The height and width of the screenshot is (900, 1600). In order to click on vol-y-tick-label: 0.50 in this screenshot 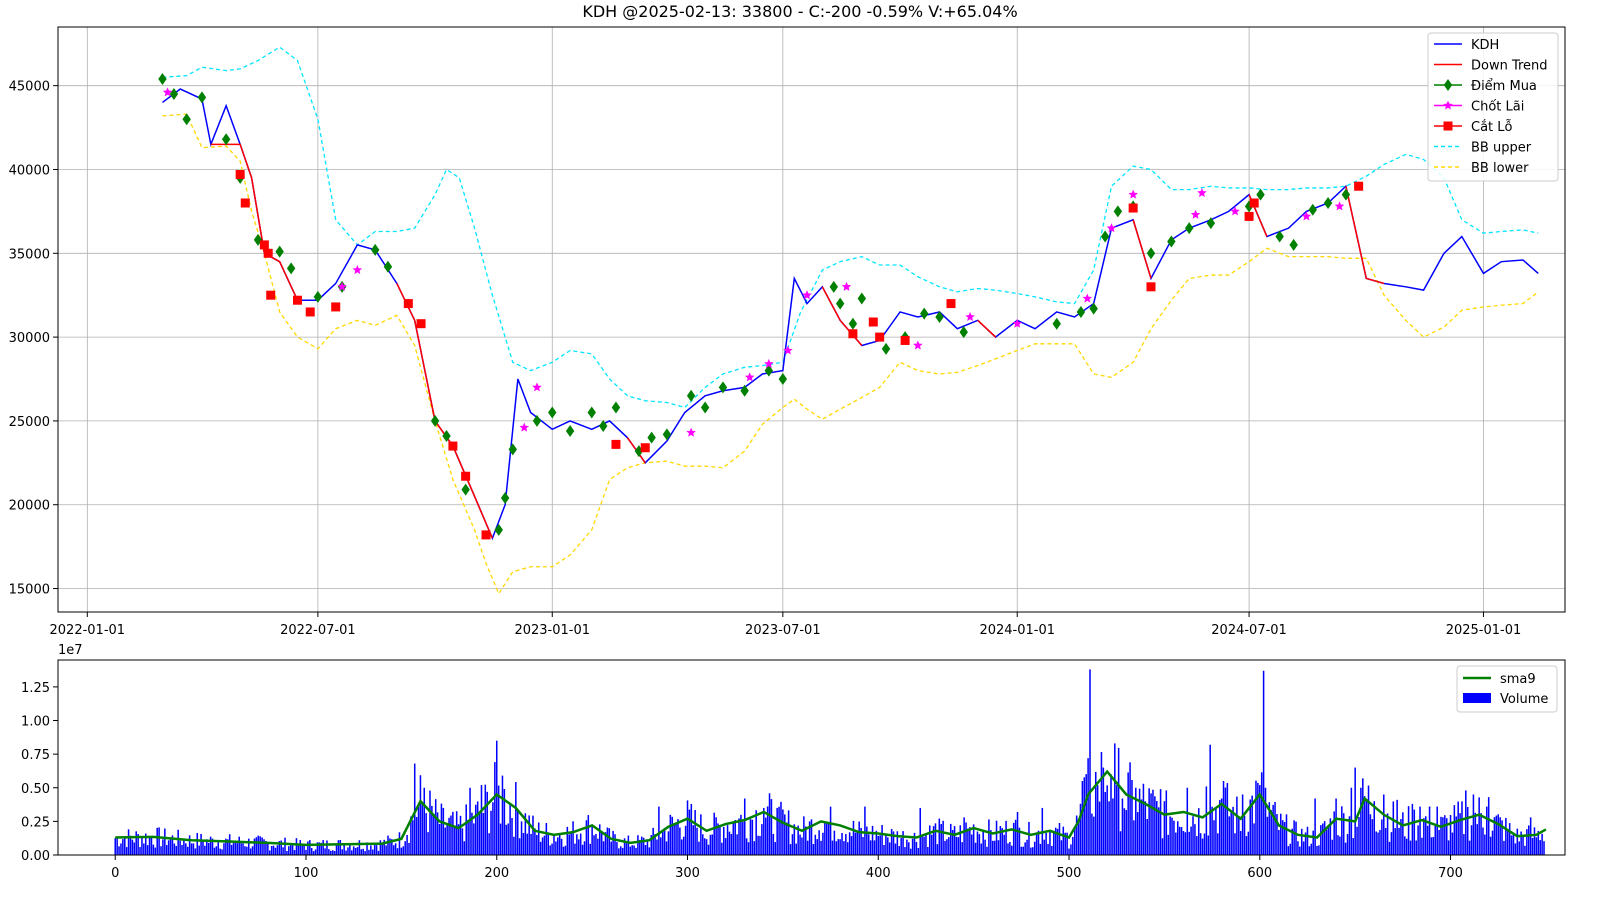, I will do `click(35, 789)`.